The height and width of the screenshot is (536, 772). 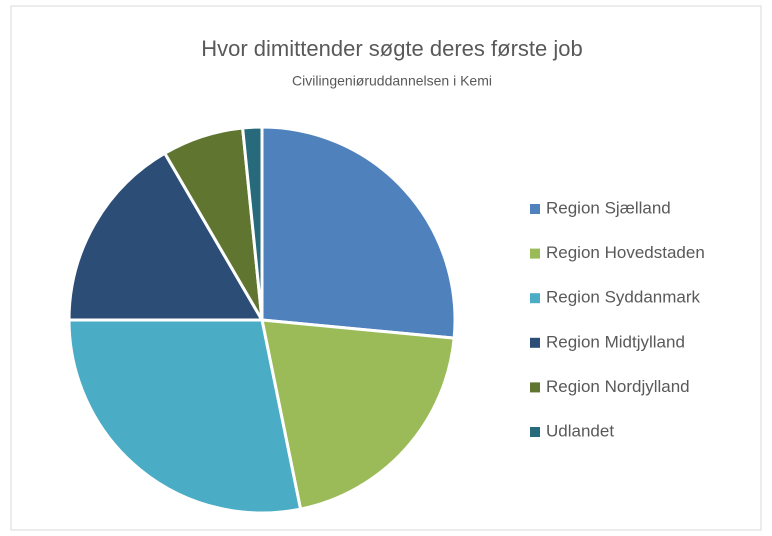 What do you see at coordinates (391, 48) in the screenshot?
I see `chart-title: Hvor dimittender søgte deres første job` at bounding box center [391, 48].